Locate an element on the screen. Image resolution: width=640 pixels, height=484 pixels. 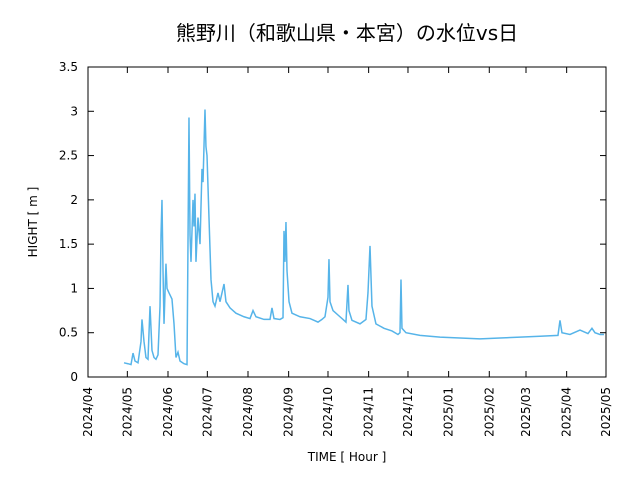
y-axis-label: HIGHT [ m ] is located at coordinates (33, 222).